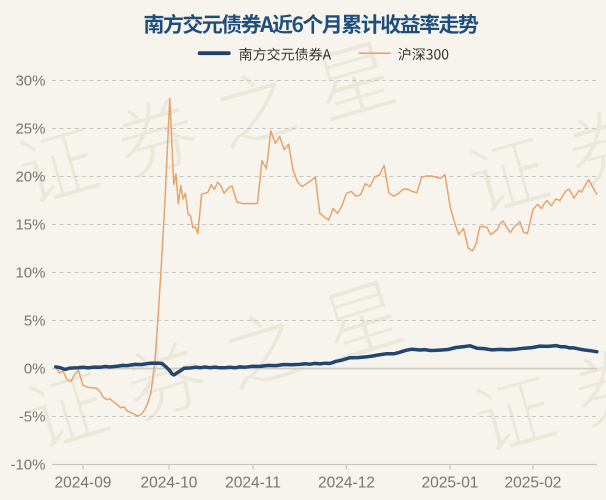 The width and height of the screenshot is (606, 500). What do you see at coordinates (35, 321) in the screenshot?
I see `svg-text: 5%` at bounding box center [35, 321].